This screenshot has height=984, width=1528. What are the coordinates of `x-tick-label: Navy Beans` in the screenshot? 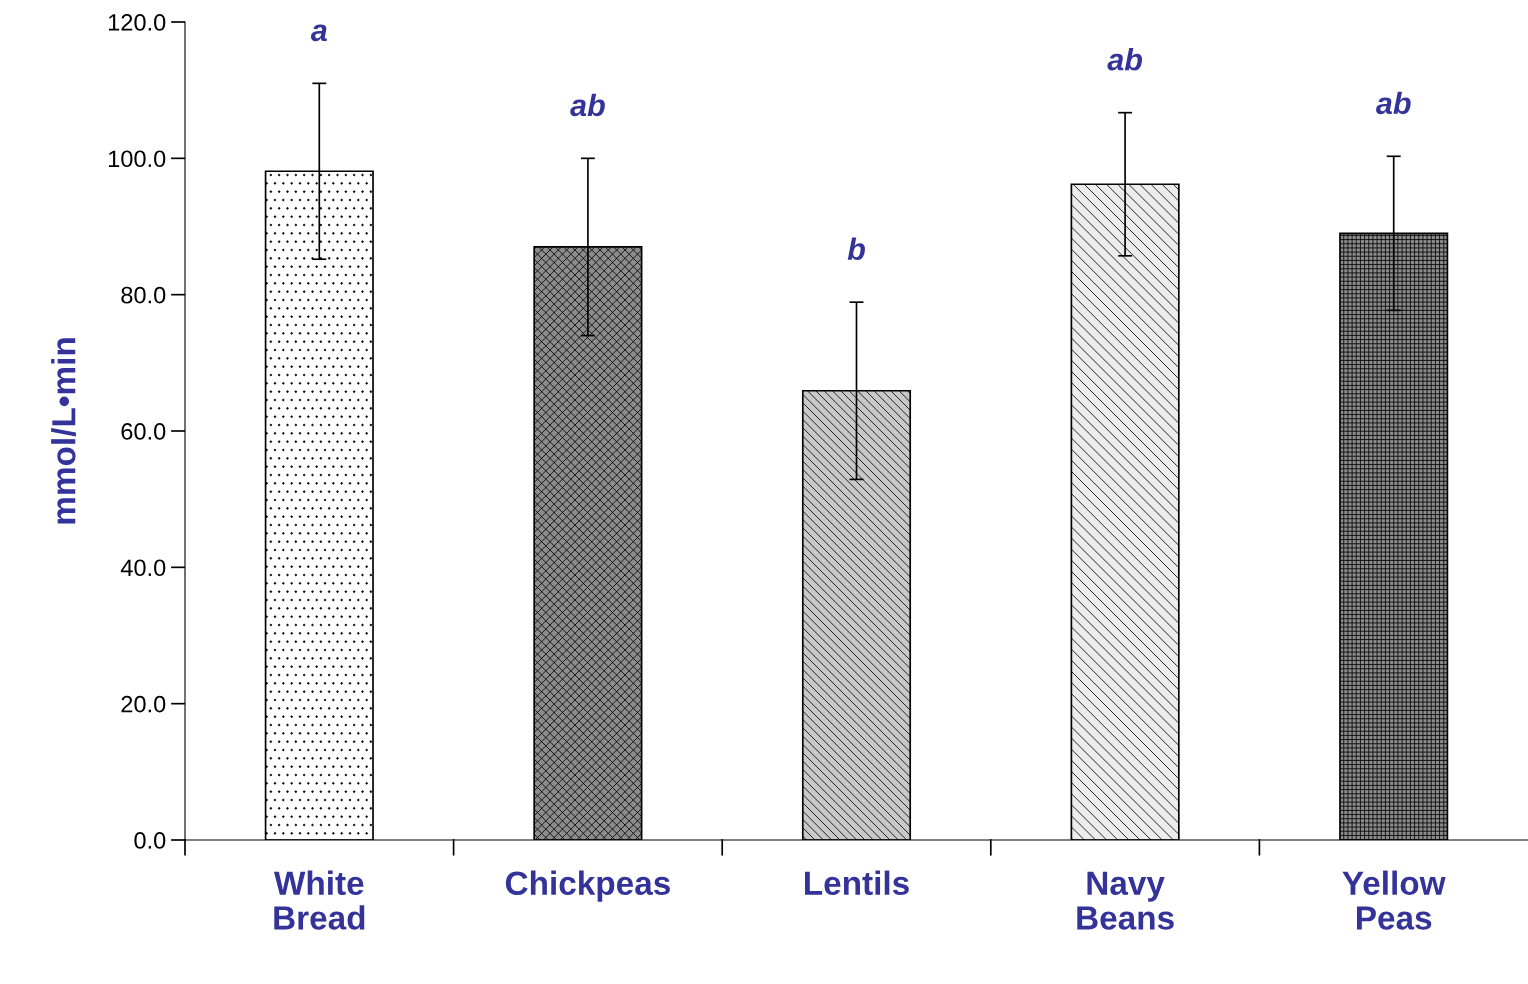 It's located at (1125, 900).